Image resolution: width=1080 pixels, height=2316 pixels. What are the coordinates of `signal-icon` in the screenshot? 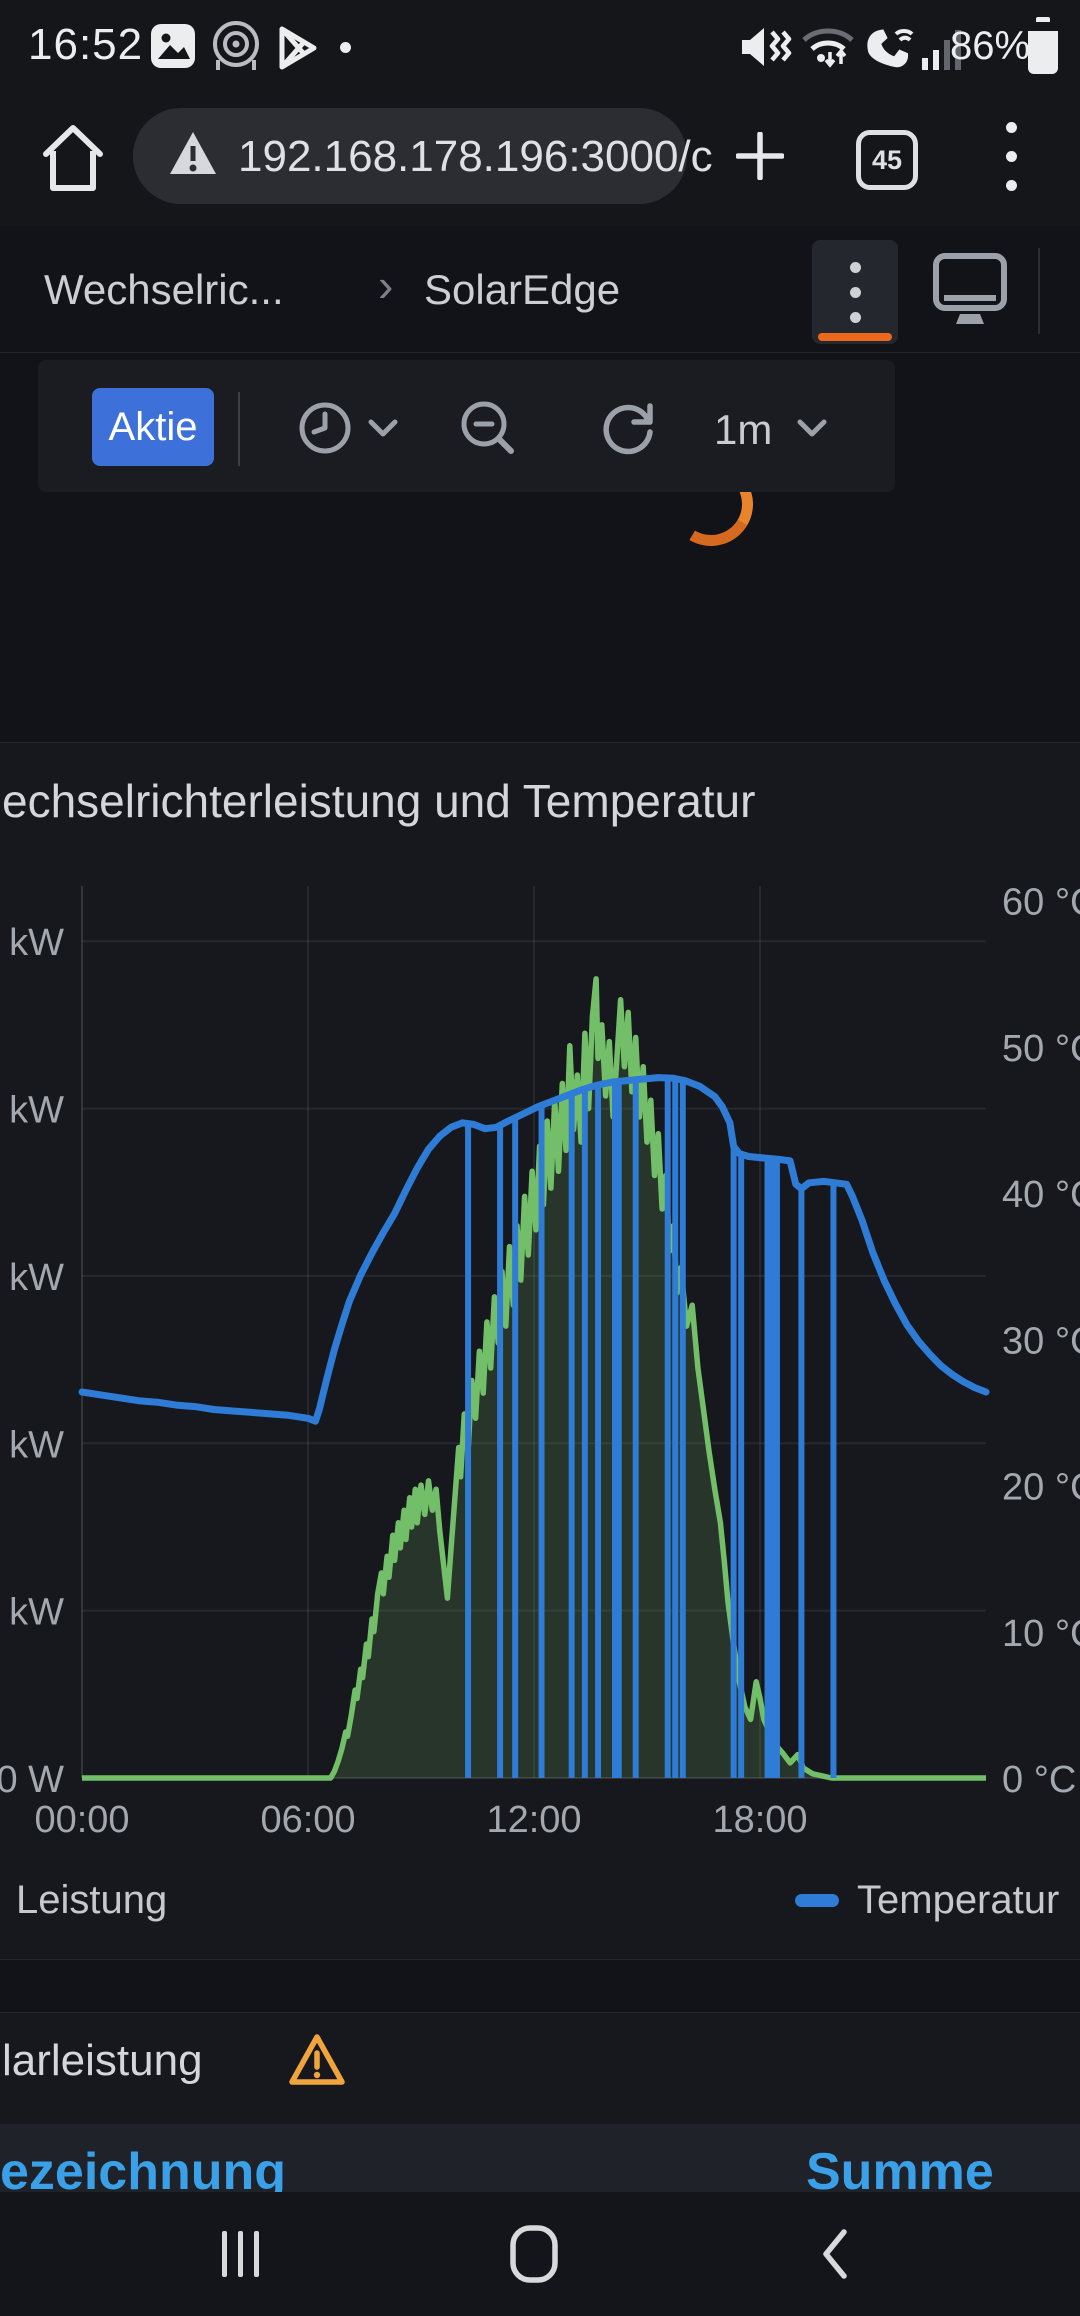 It's located at (941, 50).